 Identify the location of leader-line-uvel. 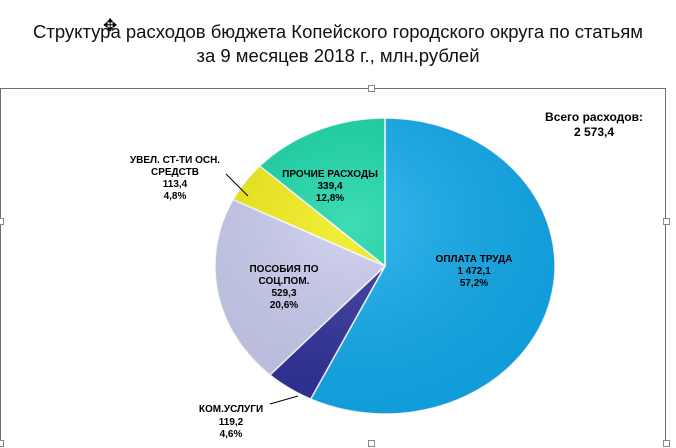
(237, 185).